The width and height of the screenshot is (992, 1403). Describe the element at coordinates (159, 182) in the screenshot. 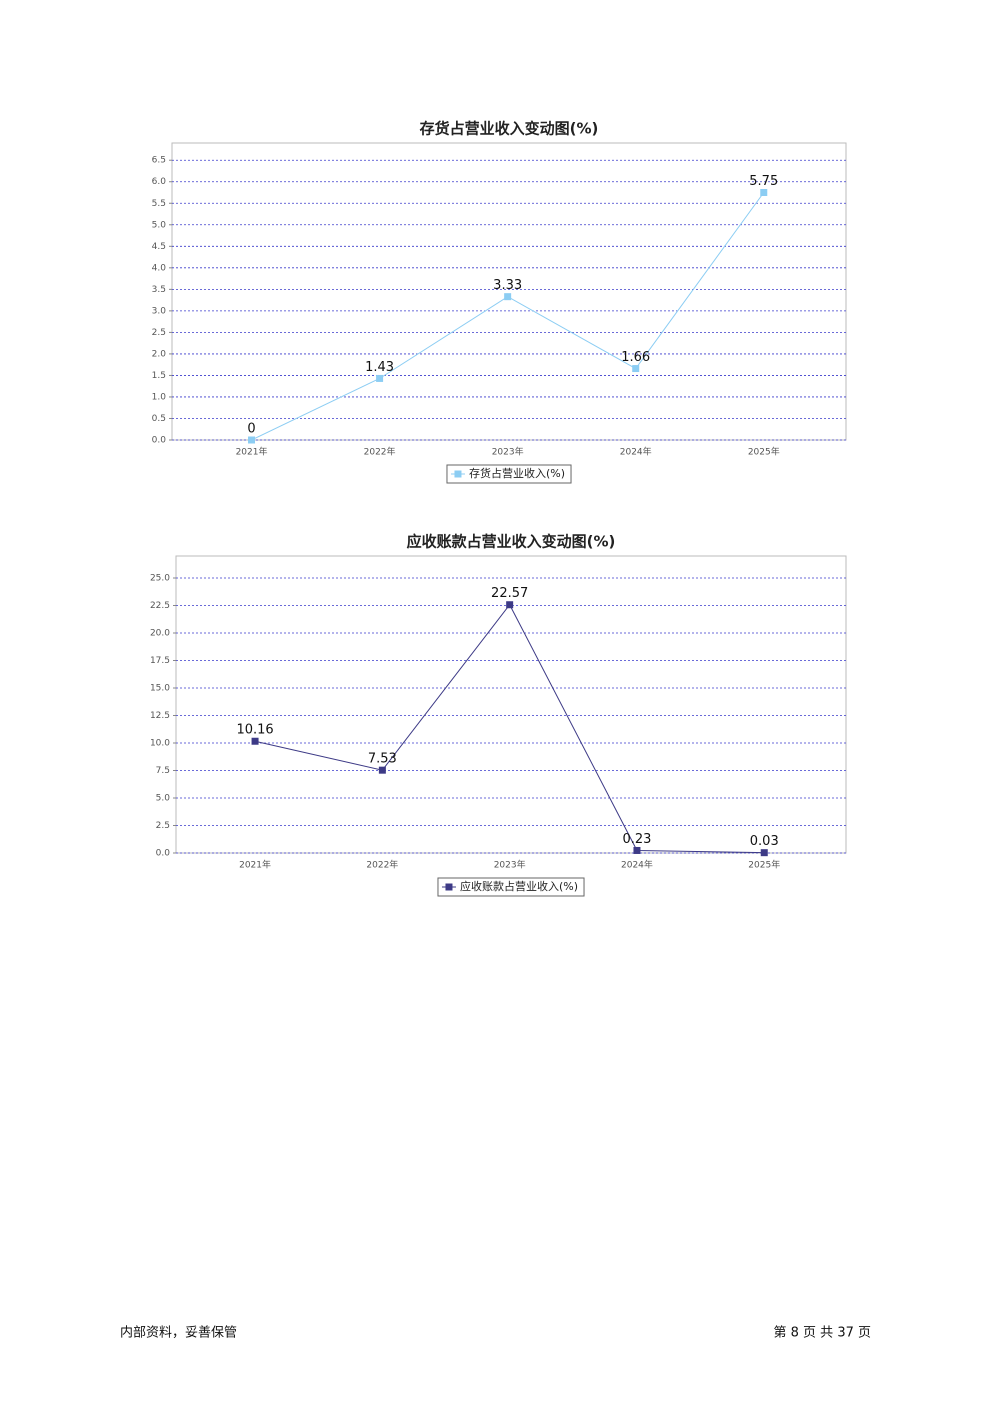

I see `y-tick-label: 6.0` at that location.